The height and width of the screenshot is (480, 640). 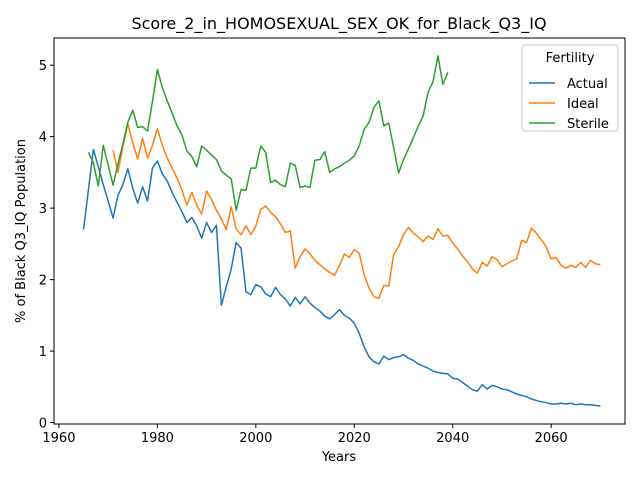 I want to click on y-tick-label: 2, so click(x=43, y=281).